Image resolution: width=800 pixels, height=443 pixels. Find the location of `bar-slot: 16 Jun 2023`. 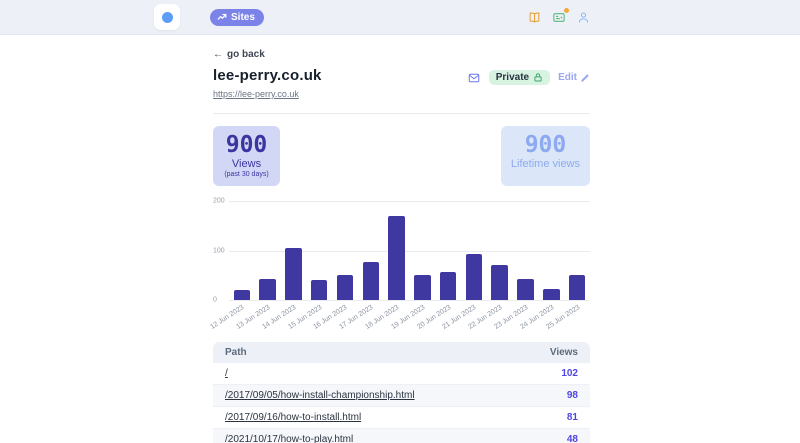

bar-slot: 16 Jun 2023 is located at coordinates (335, 266).